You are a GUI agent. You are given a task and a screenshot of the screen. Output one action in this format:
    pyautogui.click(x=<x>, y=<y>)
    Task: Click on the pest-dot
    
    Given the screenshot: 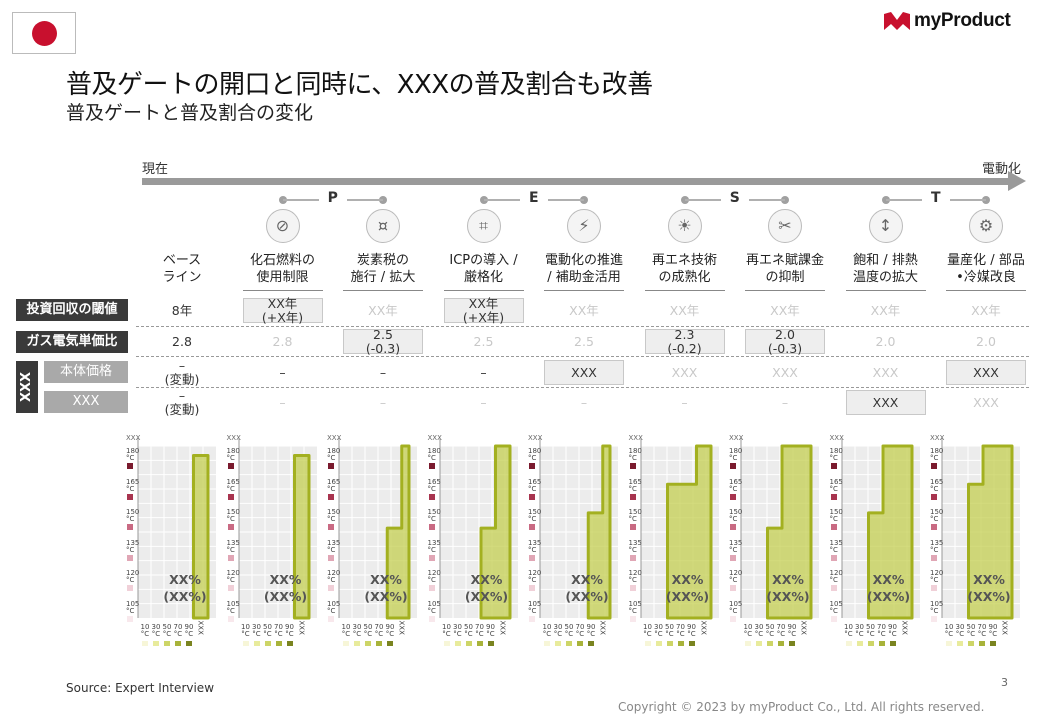 What is the action you would take?
    pyautogui.click(x=584, y=200)
    